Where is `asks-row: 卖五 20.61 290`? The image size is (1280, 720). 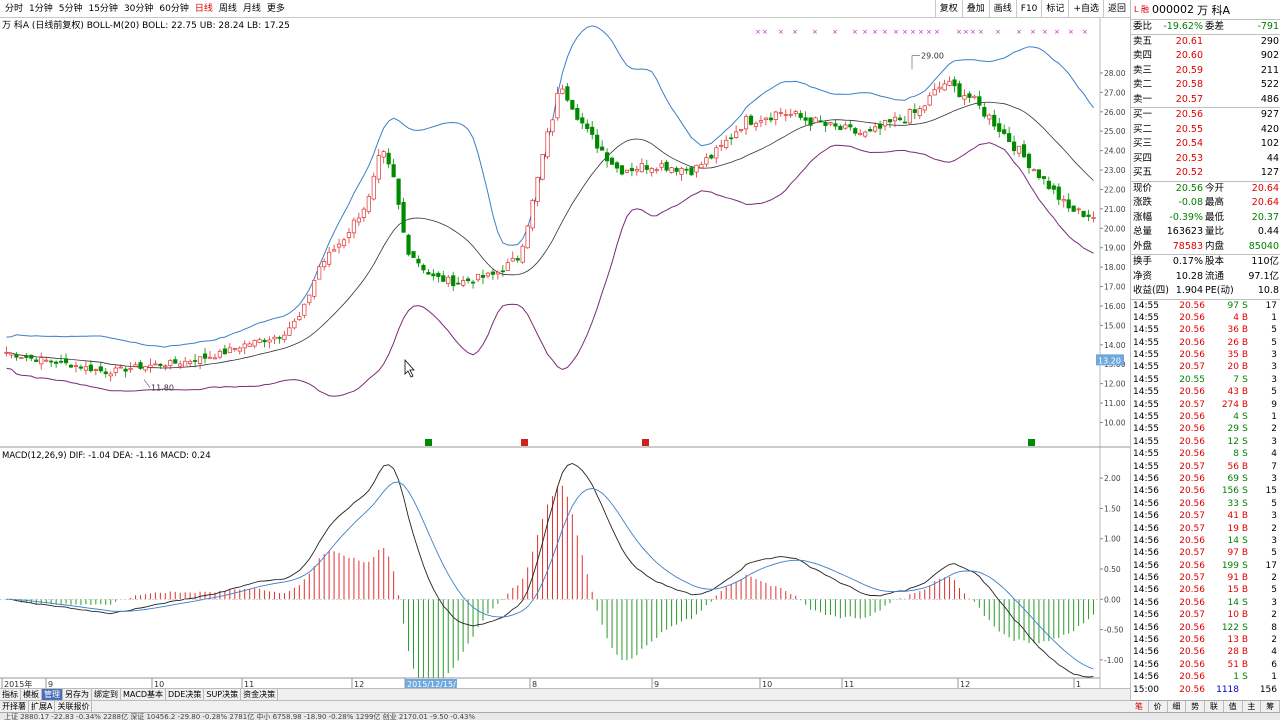 asks-row: 卖五 20.61 290 is located at coordinates (1205, 42).